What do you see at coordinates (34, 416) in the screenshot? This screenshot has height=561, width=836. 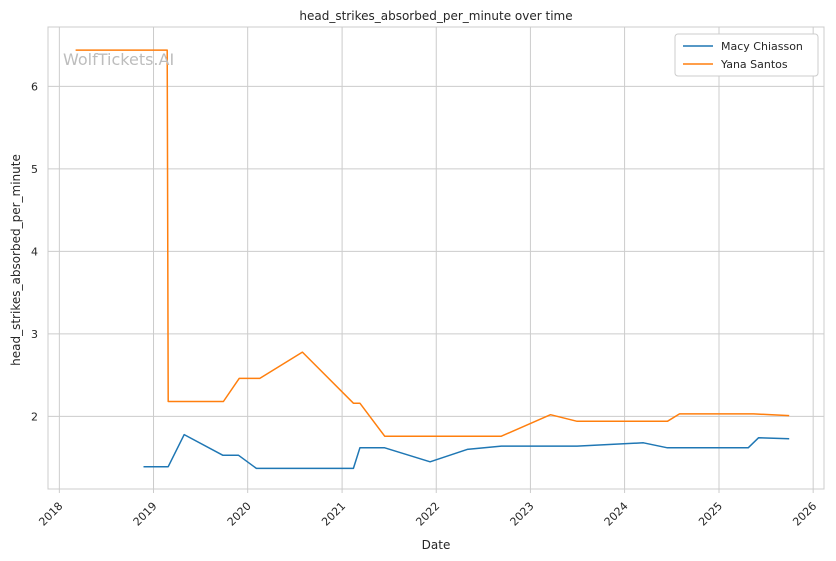 I see `y-tick-label: 2` at bounding box center [34, 416].